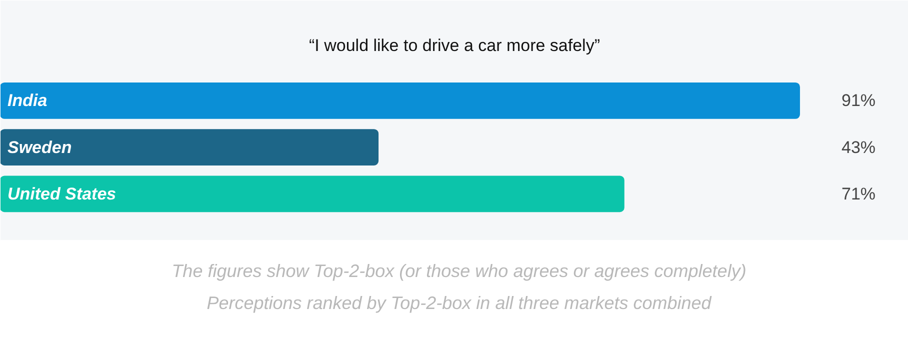  Describe the element at coordinates (28, 100) in the screenshot. I see `y-tick-label: India` at that location.